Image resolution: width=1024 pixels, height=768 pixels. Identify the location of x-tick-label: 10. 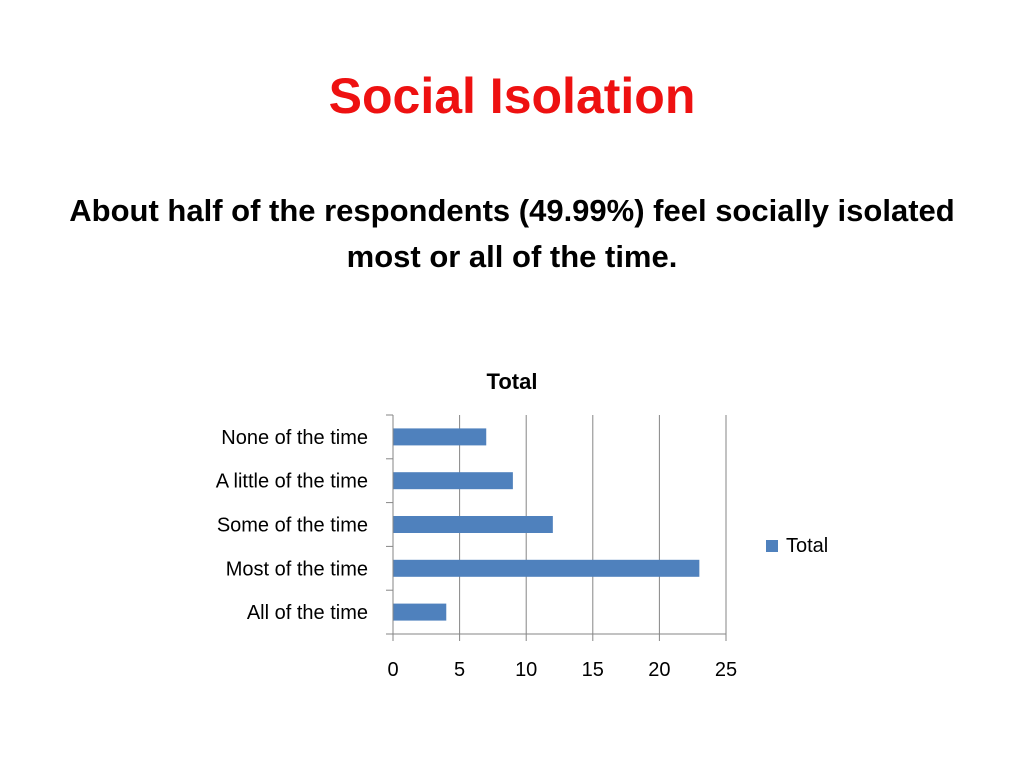
(526, 670).